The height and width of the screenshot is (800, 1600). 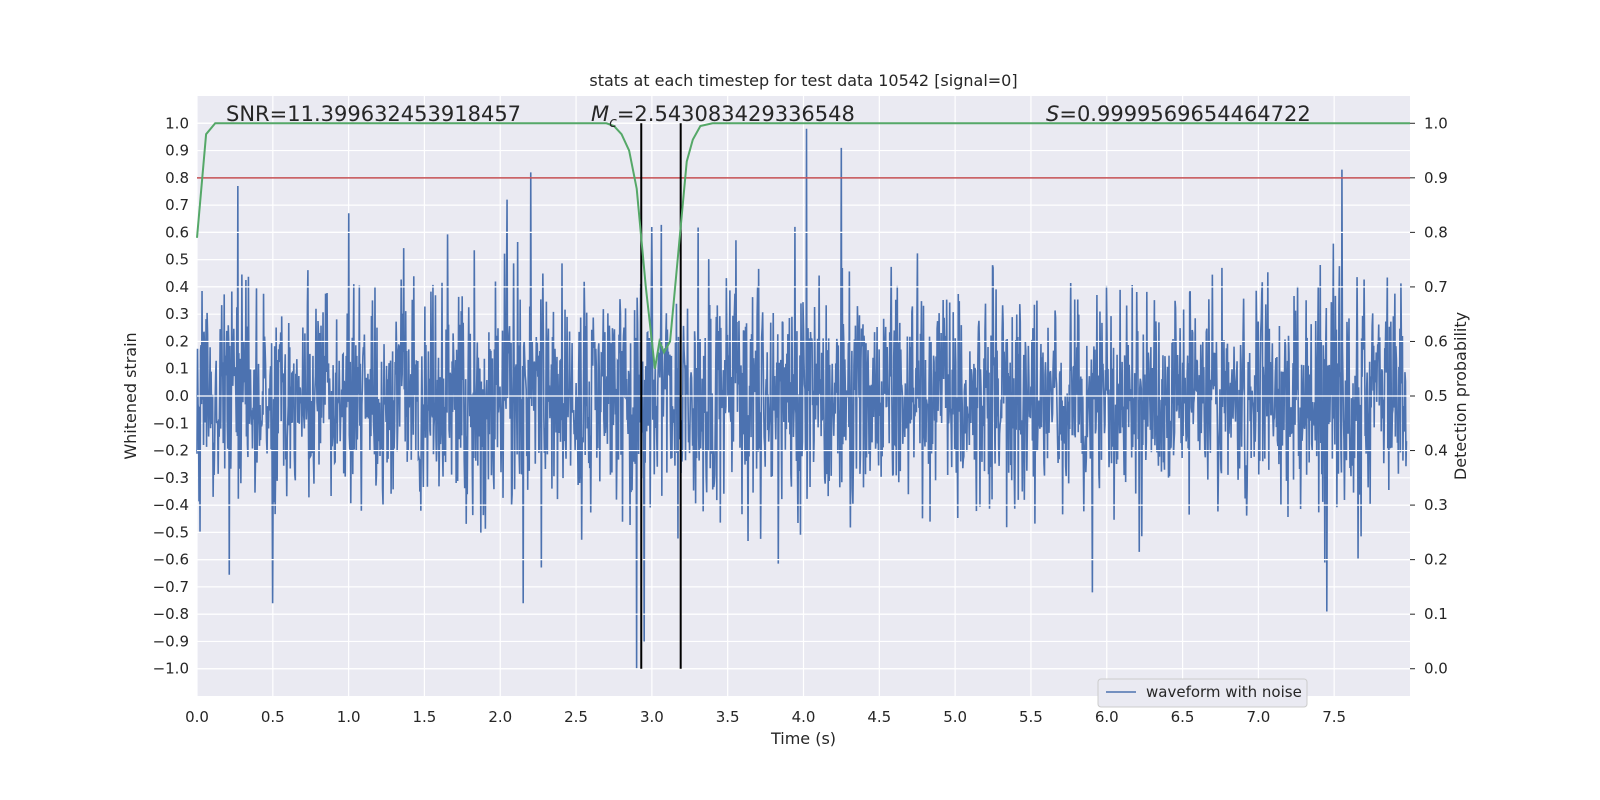 What do you see at coordinates (955, 717) in the screenshot?
I see `x-tick-label: 5.0` at bounding box center [955, 717].